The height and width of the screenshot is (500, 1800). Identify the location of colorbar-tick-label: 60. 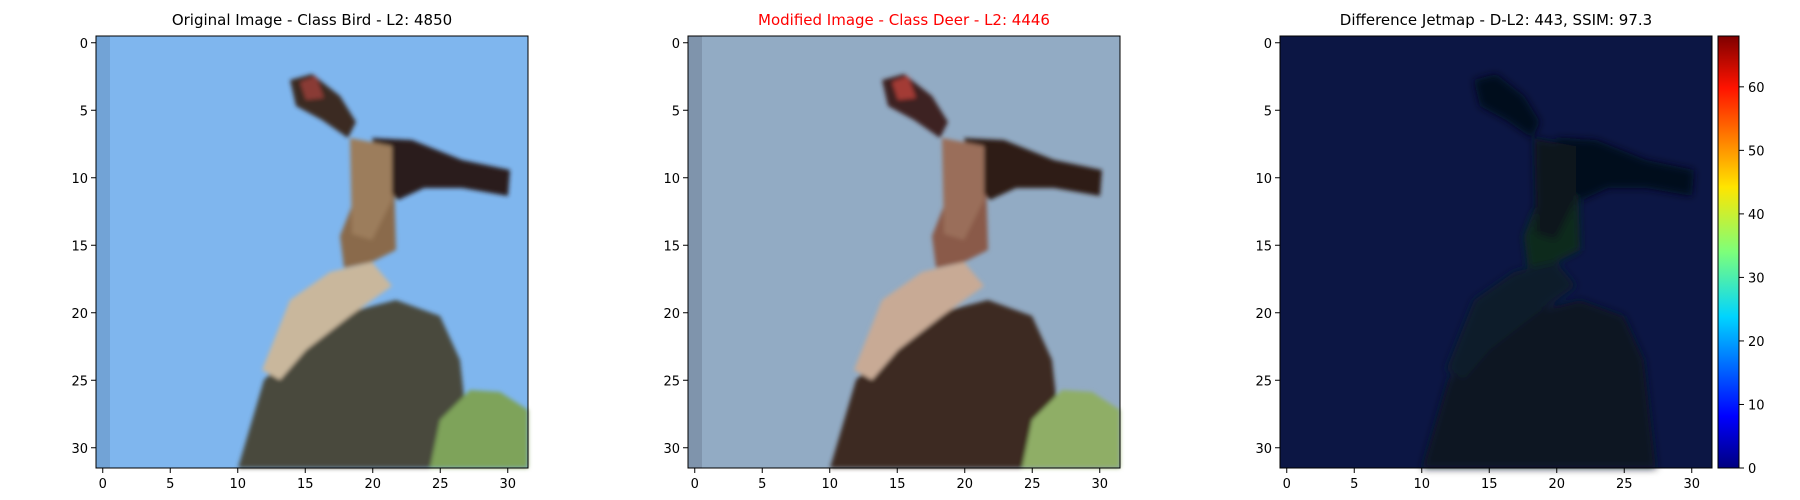
(1756, 88).